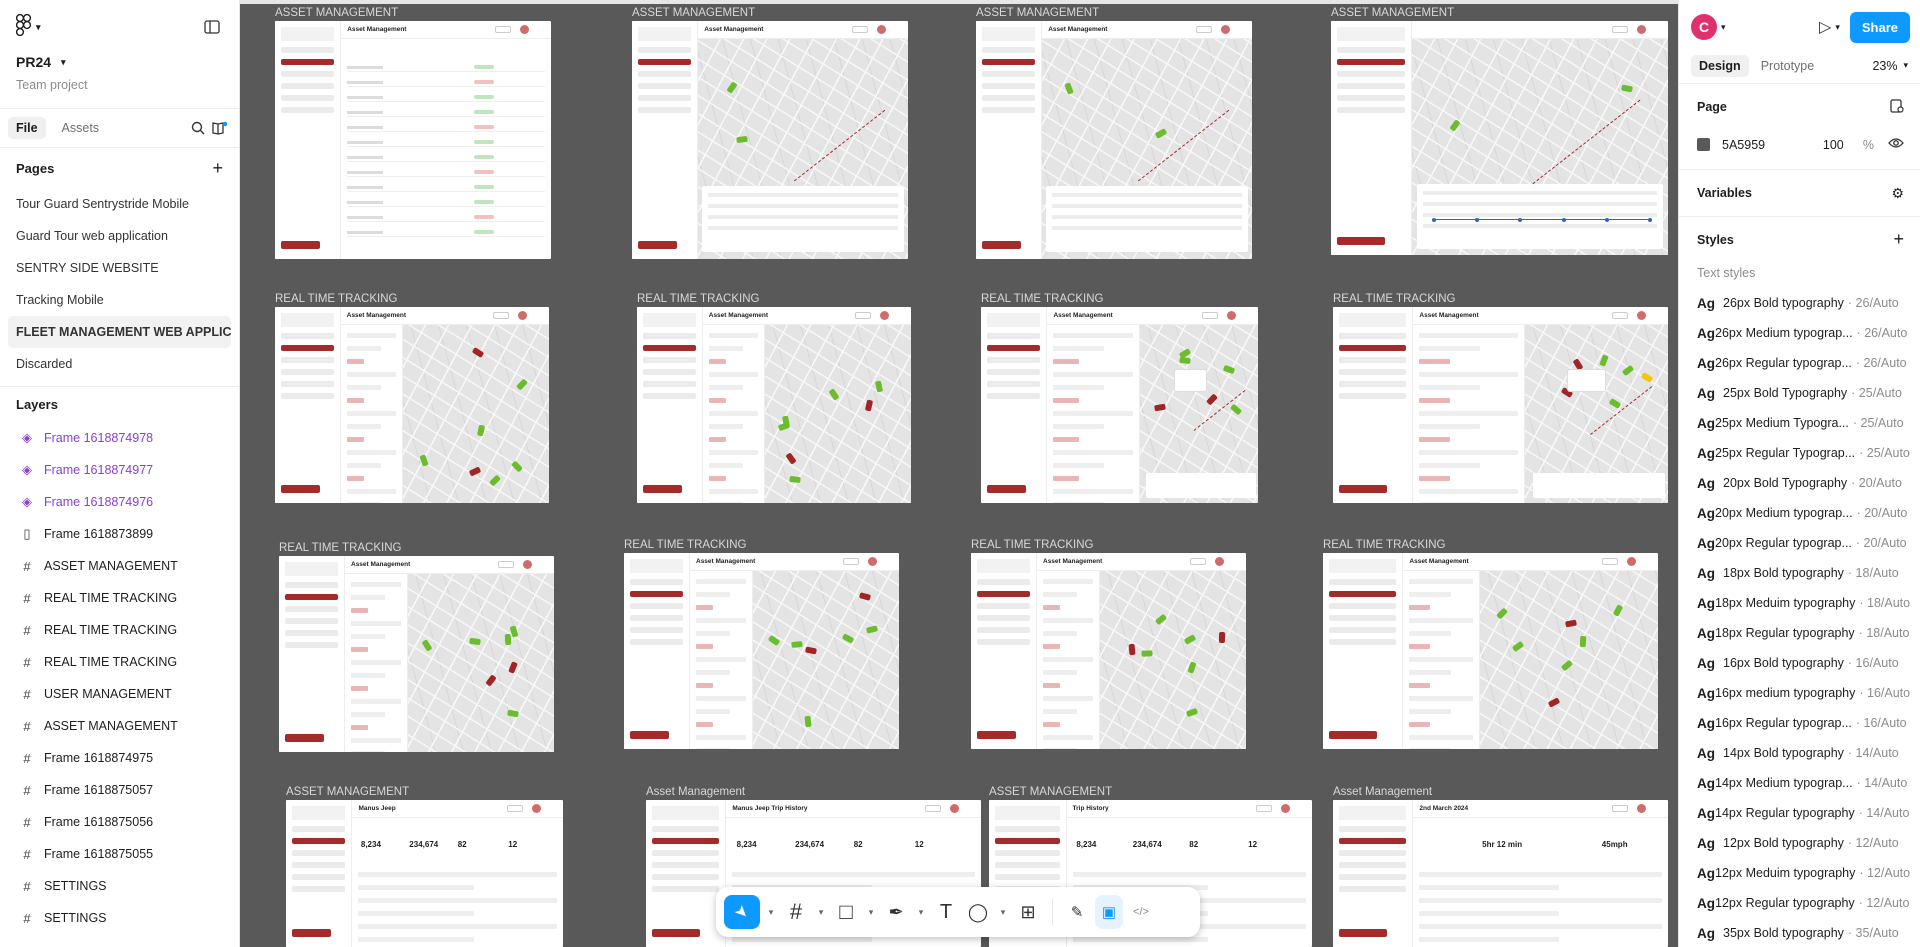 The width and height of the screenshot is (1920, 947). What do you see at coordinates (119, 62) in the screenshot?
I see `project-name-button: PR24 ▾` at bounding box center [119, 62].